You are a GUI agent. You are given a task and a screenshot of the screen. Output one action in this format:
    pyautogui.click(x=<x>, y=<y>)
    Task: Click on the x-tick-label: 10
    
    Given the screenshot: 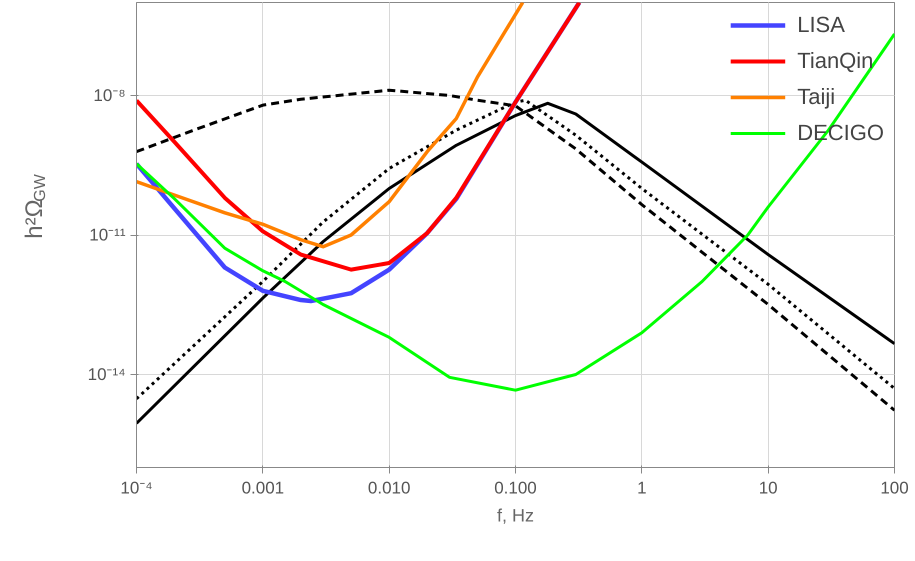 What is the action you would take?
    pyautogui.click(x=768, y=488)
    